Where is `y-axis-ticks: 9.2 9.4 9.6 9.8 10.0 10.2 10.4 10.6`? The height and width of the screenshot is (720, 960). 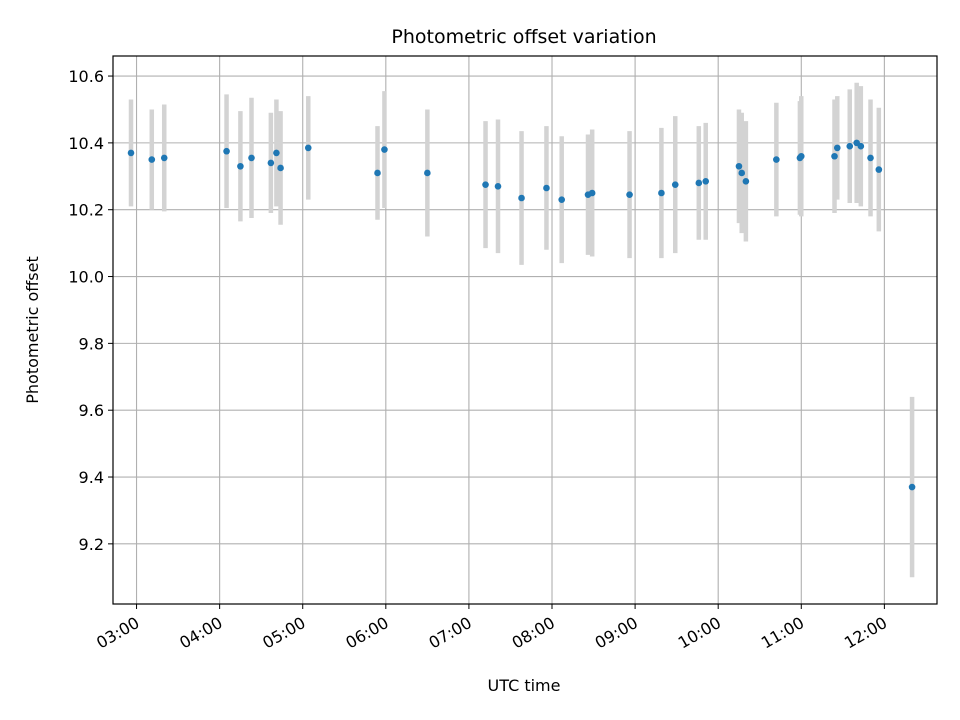
y-axis-ticks: 9.2 9.4 9.6 9.8 10.0 10.2 10.4 10.6 is located at coordinates (90, 310).